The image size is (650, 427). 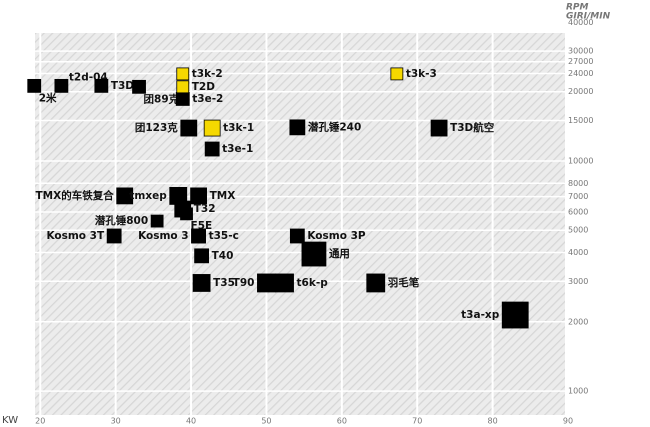 I want to click on y-sublabel: GIRI/MIN, so click(x=588, y=17).